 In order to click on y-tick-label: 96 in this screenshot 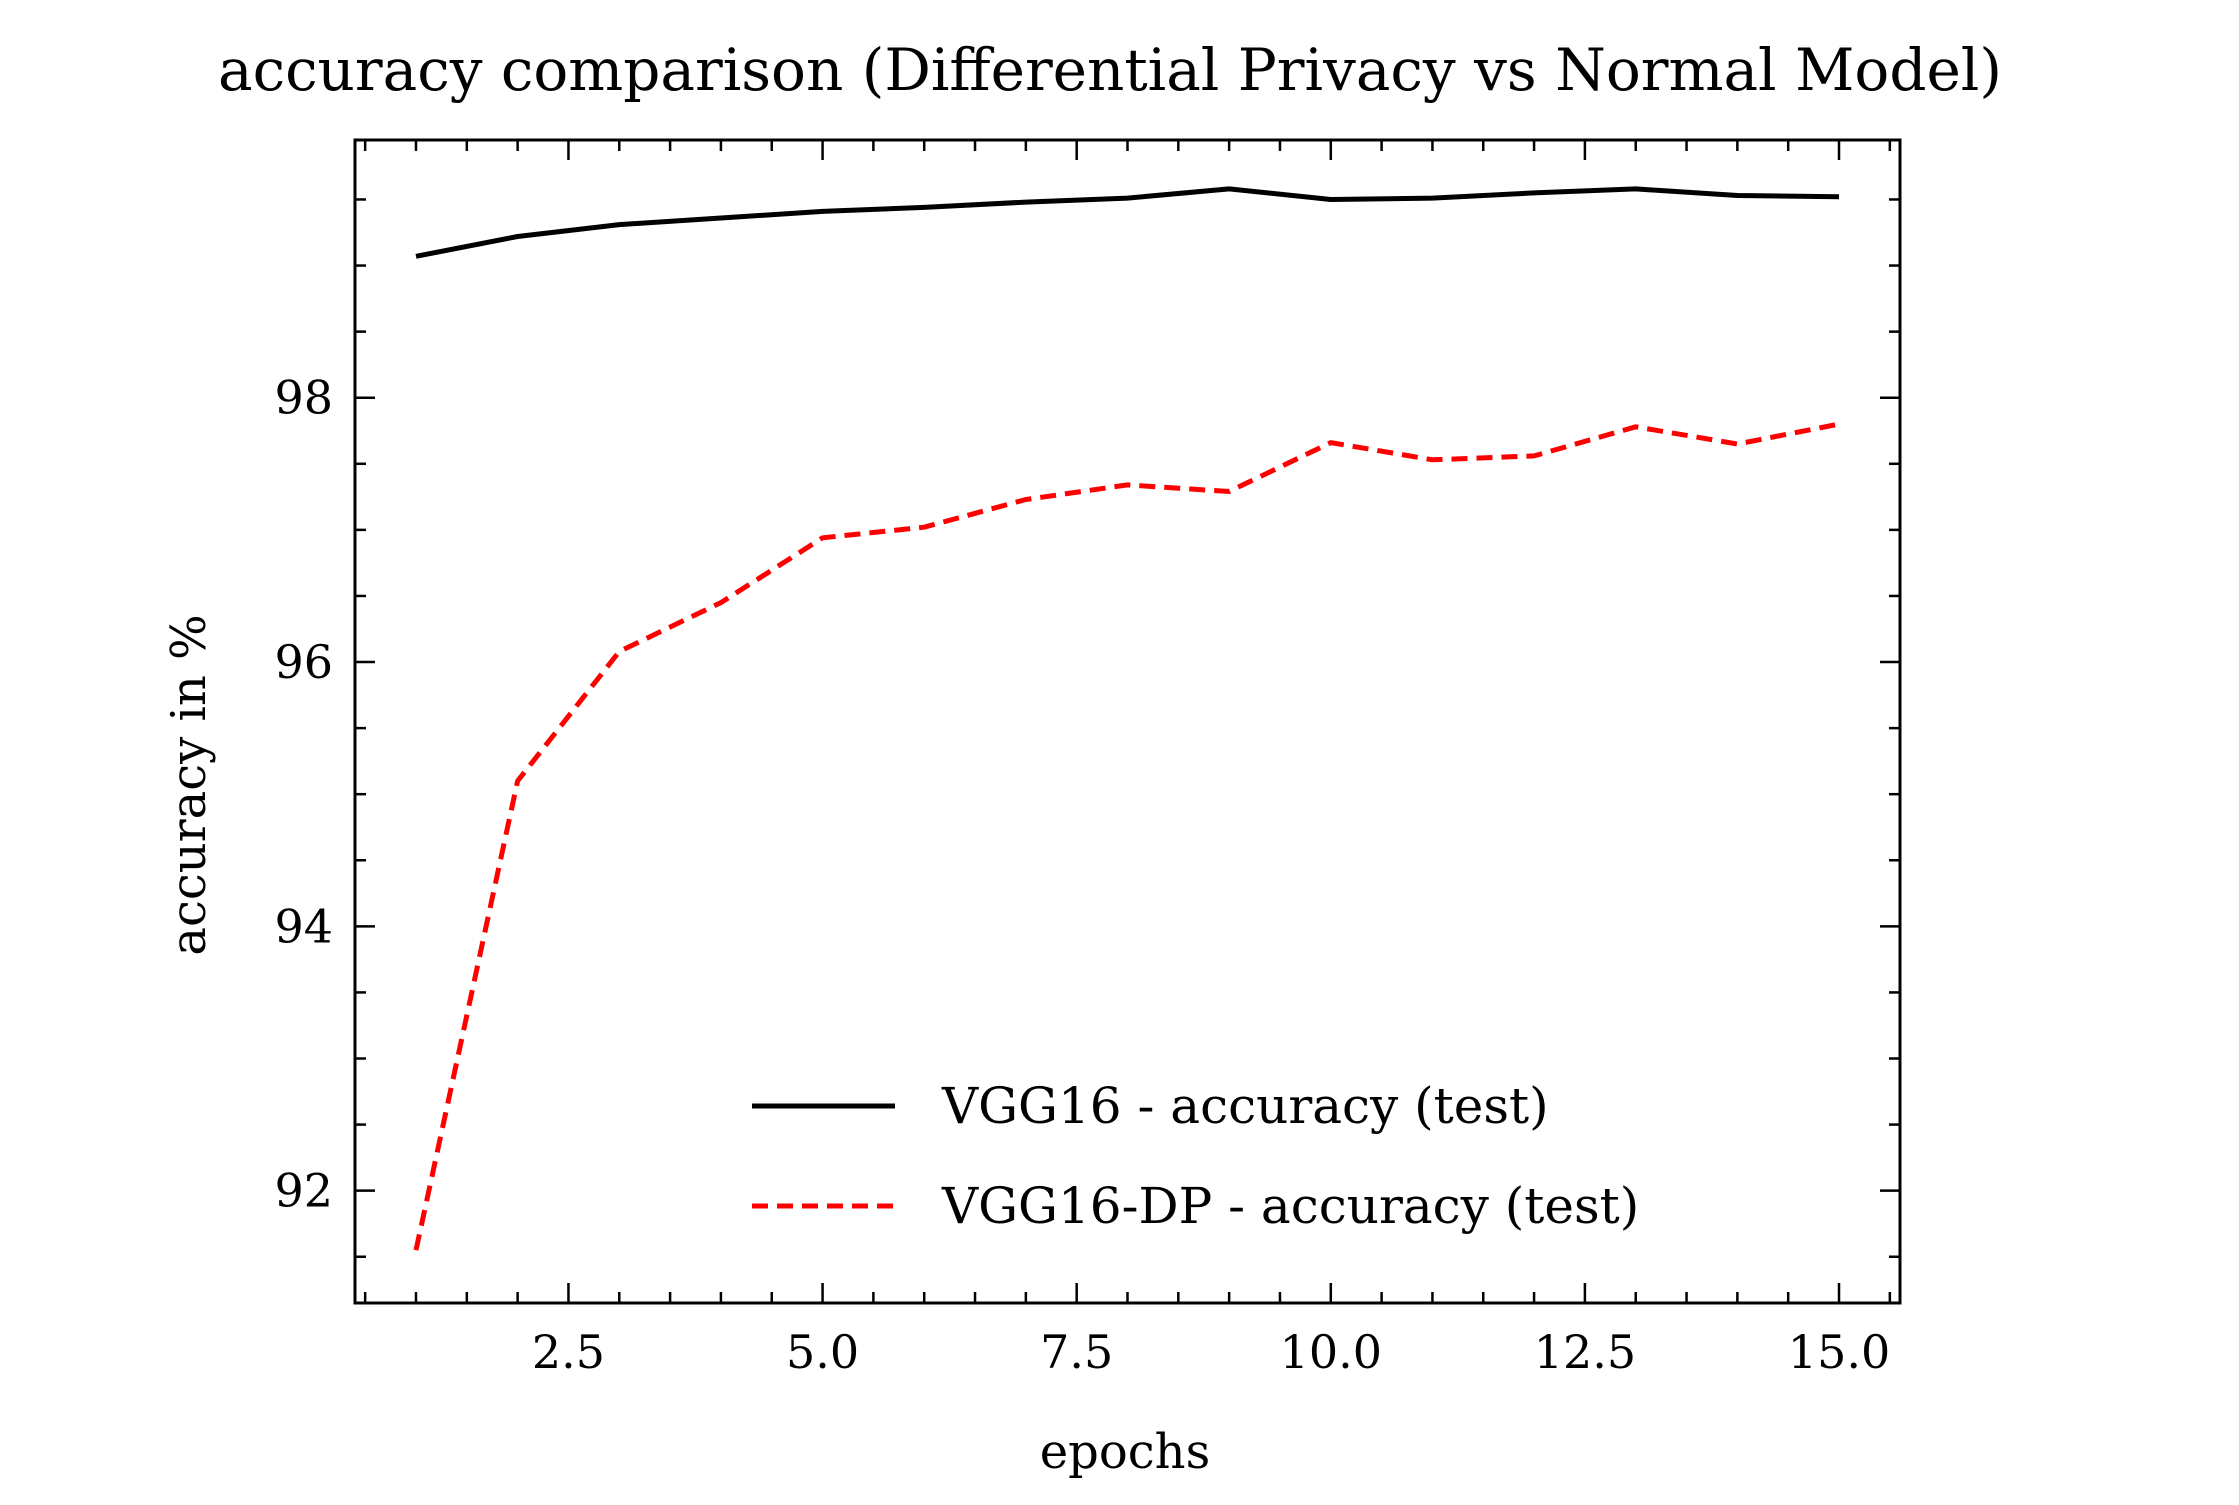, I will do `click(303, 662)`.